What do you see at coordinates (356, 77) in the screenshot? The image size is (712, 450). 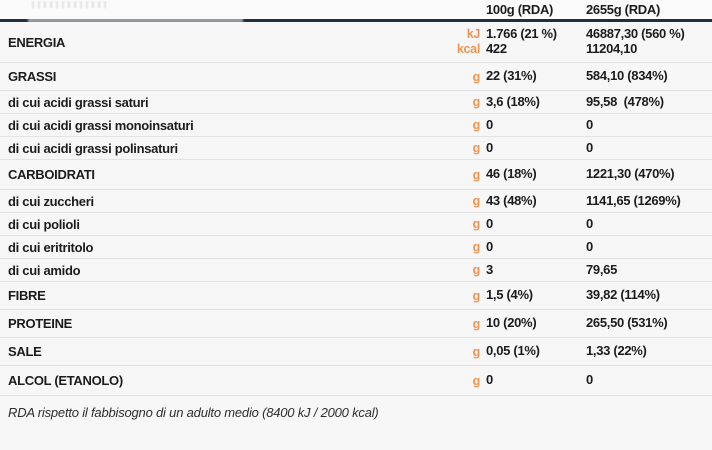 I see `nutrient-row-grassi: GRASSI g 22 (31%) 584,10 (834%)` at bounding box center [356, 77].